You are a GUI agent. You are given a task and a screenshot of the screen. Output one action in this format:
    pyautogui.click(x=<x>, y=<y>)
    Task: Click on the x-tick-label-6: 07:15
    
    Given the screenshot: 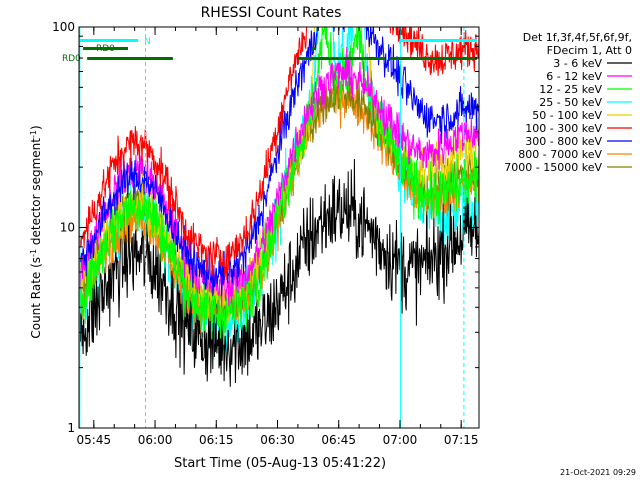 What is the action you would take?
    pyautogui.click(x=461, y=440)
    